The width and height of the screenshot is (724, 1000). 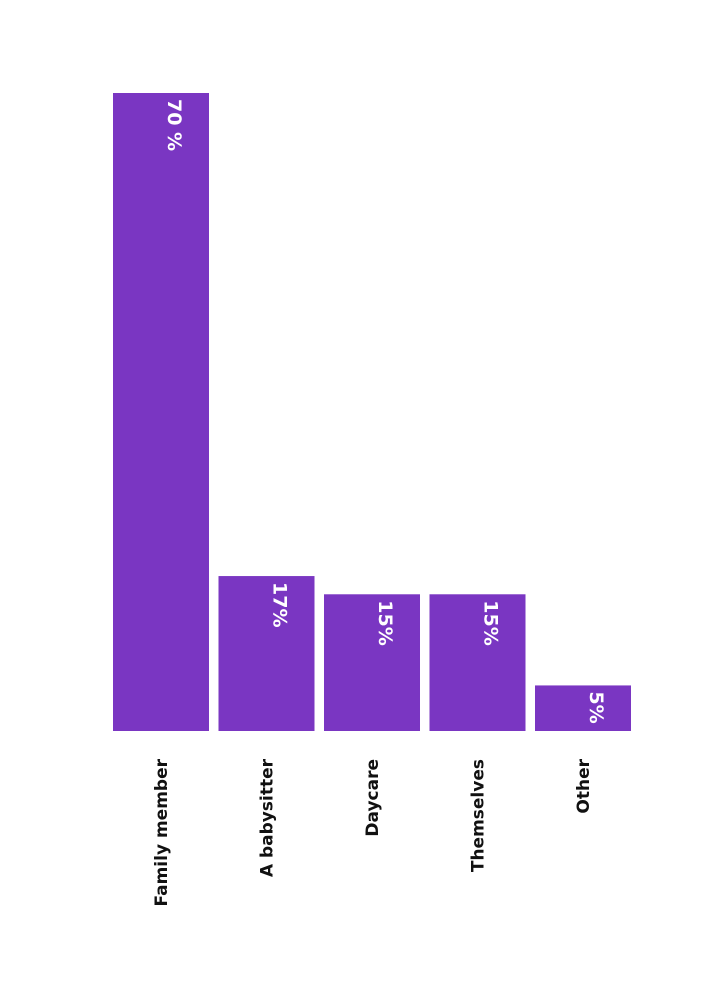 What do you see at coordinates (596, 707) in the screenshot?
I see `value-label-other: 5%` at bounding box center [596, 707].